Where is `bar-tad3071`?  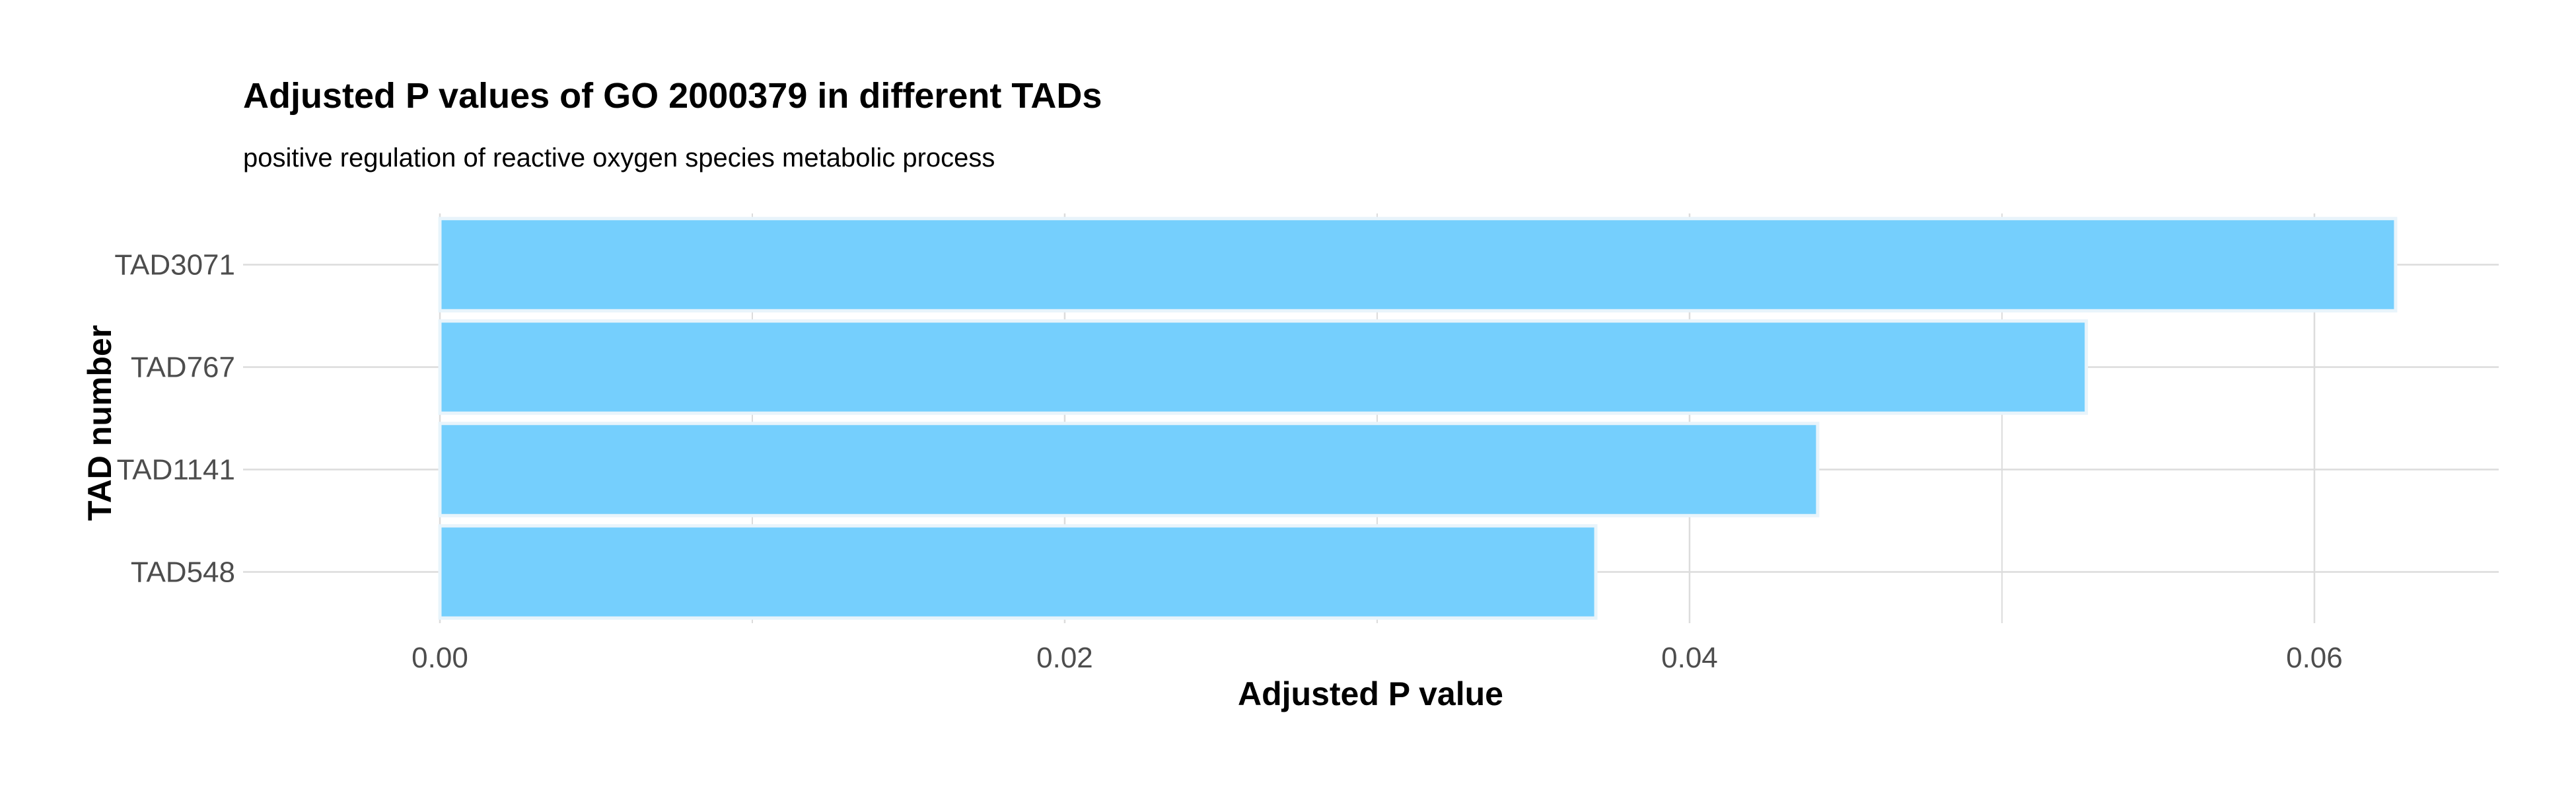 bar-tad3071 is located at coordinates (1418, 265).